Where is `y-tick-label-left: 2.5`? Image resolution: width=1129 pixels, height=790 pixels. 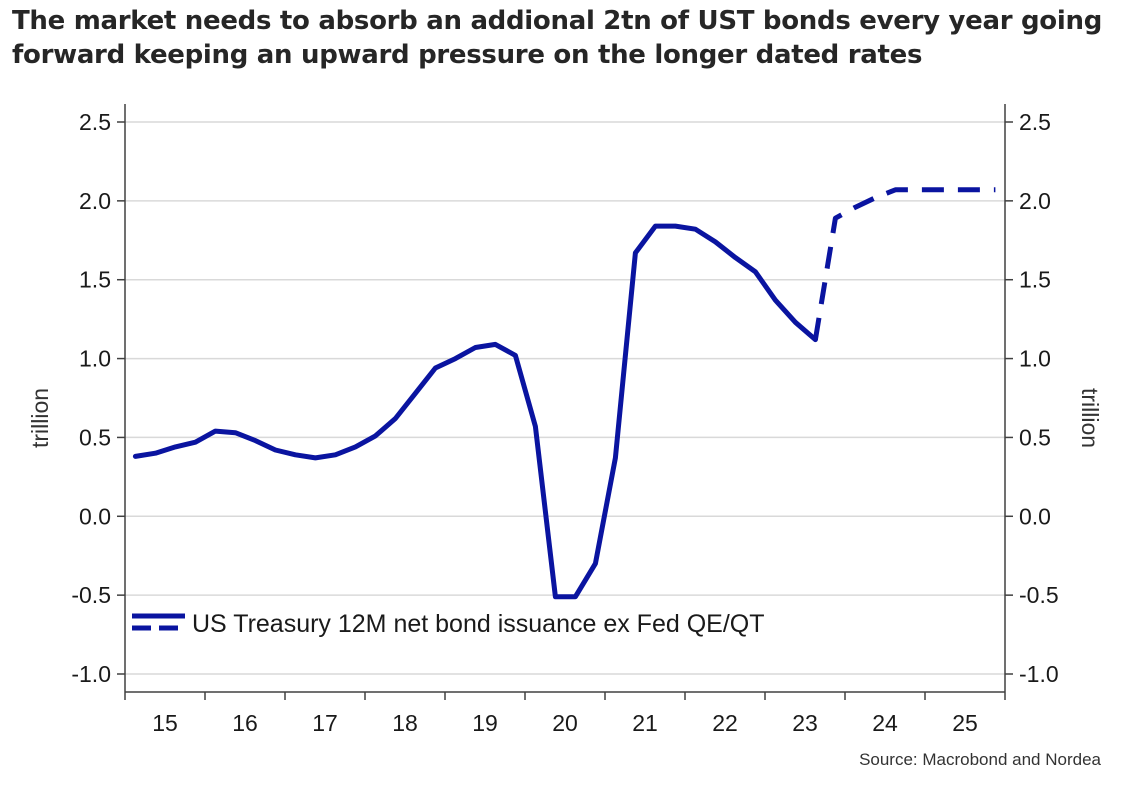
y-tick-label-left: 2.5 is located at coordinates (95, 122).